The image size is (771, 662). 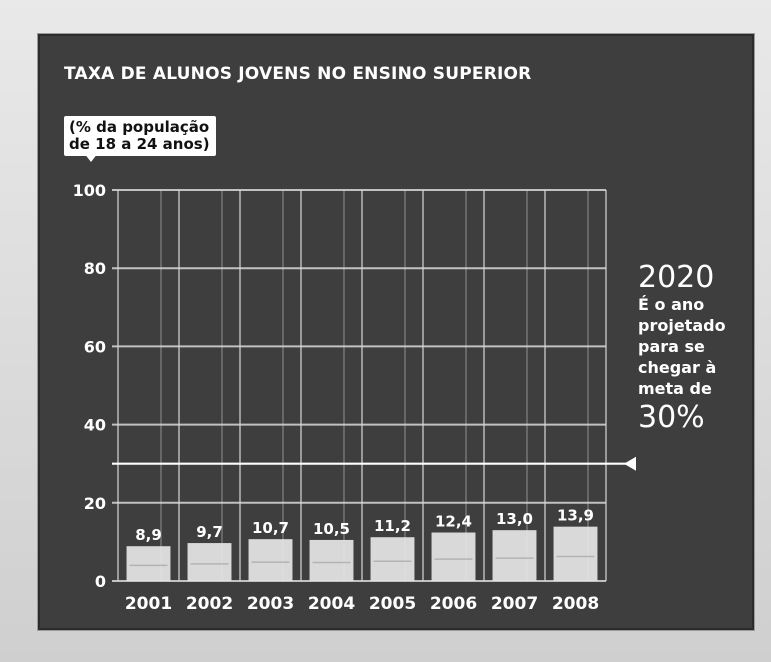 I want to click on x-tick-label: 2001, so click(x=148, y=604).